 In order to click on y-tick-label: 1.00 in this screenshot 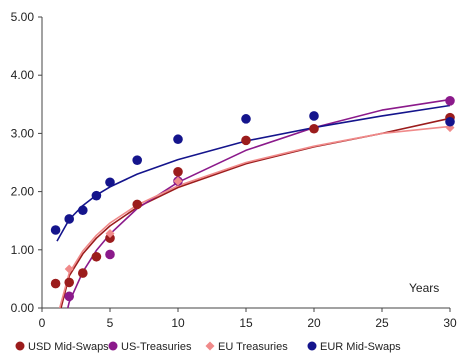, I will do `click(23, 250)`.